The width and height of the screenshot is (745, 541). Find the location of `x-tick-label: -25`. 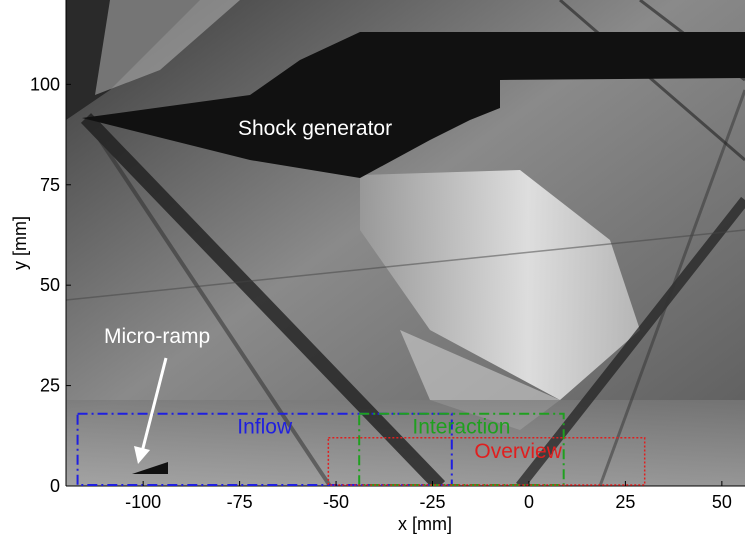

x-tick-label: -25 is located at coordinates (432, 502).